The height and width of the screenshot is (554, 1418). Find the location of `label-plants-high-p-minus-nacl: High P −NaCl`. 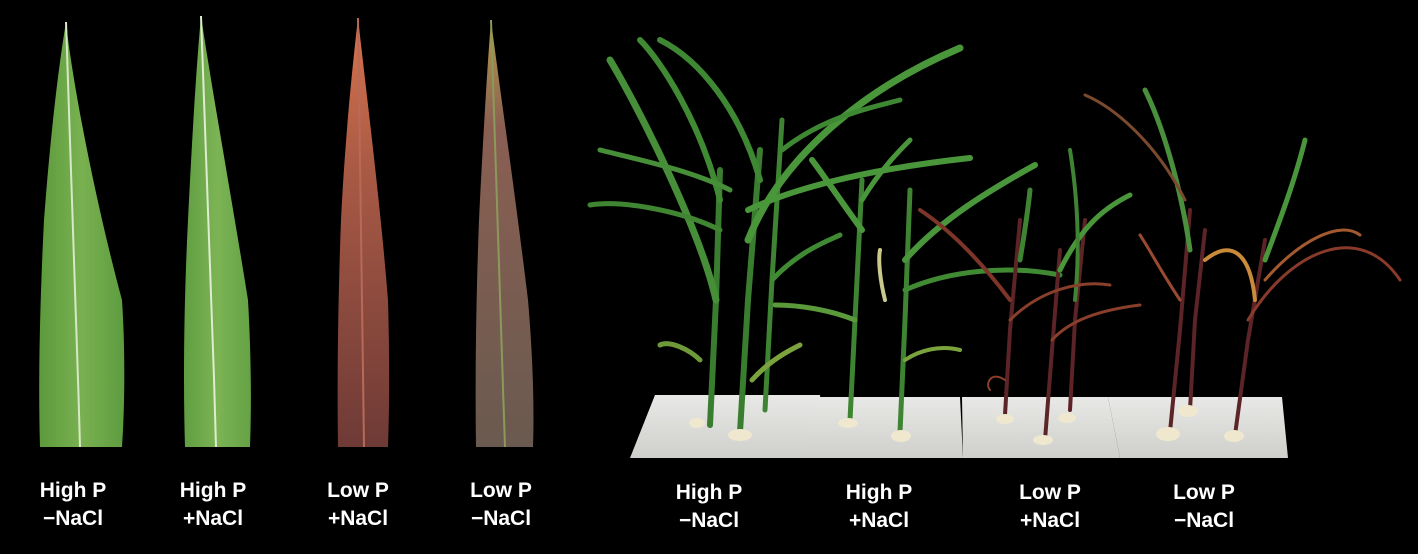

label-plants-high-p-minus-nacl: High P −NaCl is located at coordinates (709, 507).